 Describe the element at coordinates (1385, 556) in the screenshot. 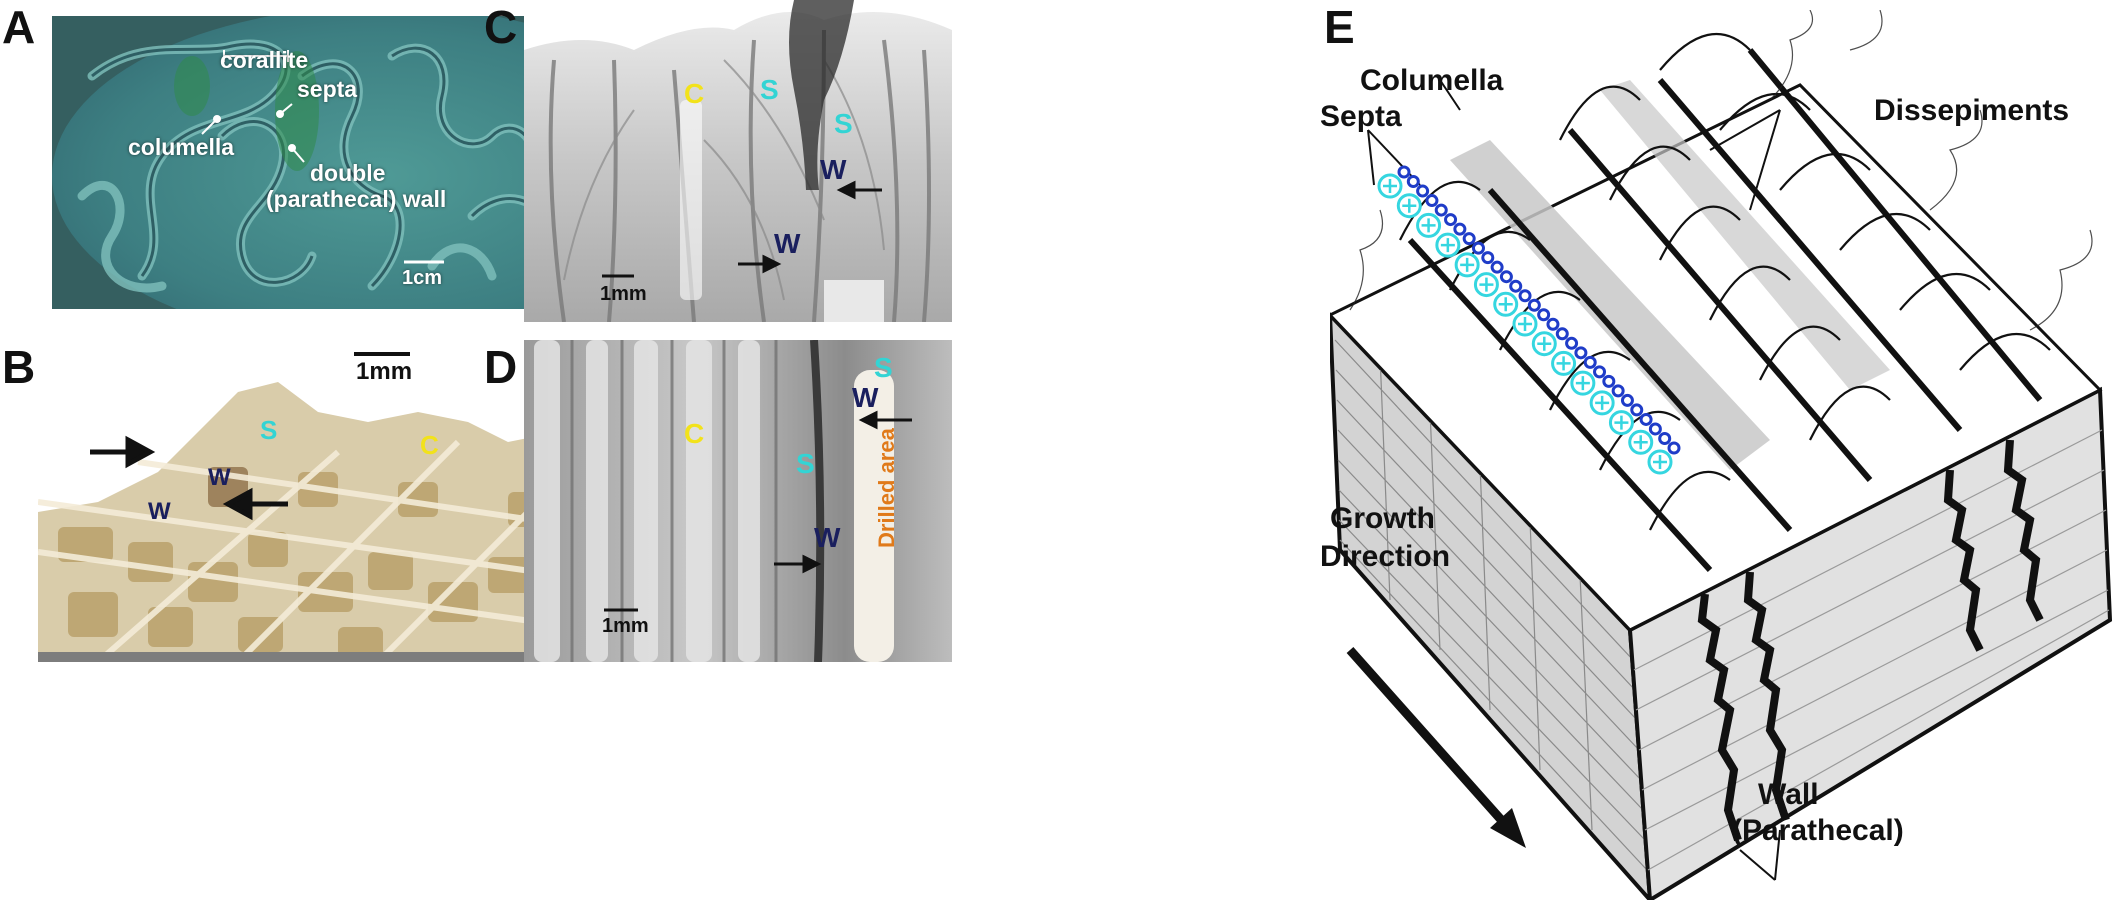

I see `label-direction: Direction` at that location.